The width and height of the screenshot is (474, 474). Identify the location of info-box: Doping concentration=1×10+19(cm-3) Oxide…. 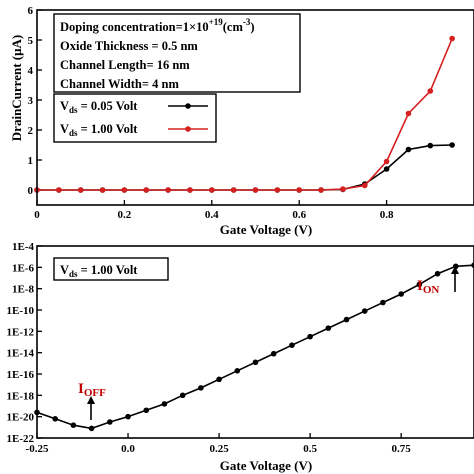
(177, 53).